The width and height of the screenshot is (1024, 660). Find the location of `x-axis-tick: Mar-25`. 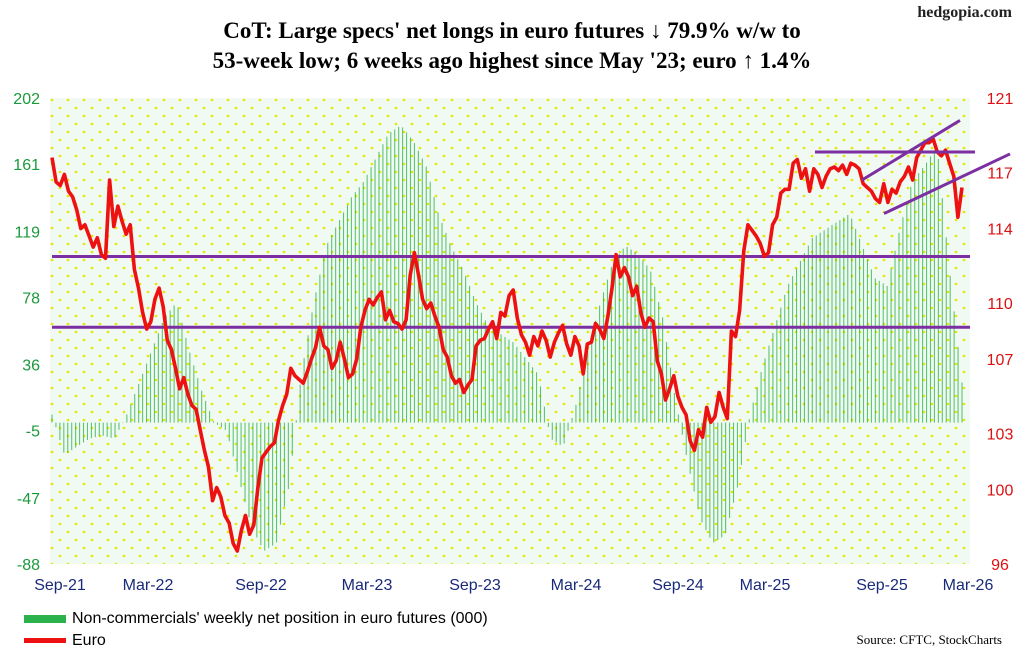

x-axis-tick: Mar-25 is located at coordinates (765, 585).